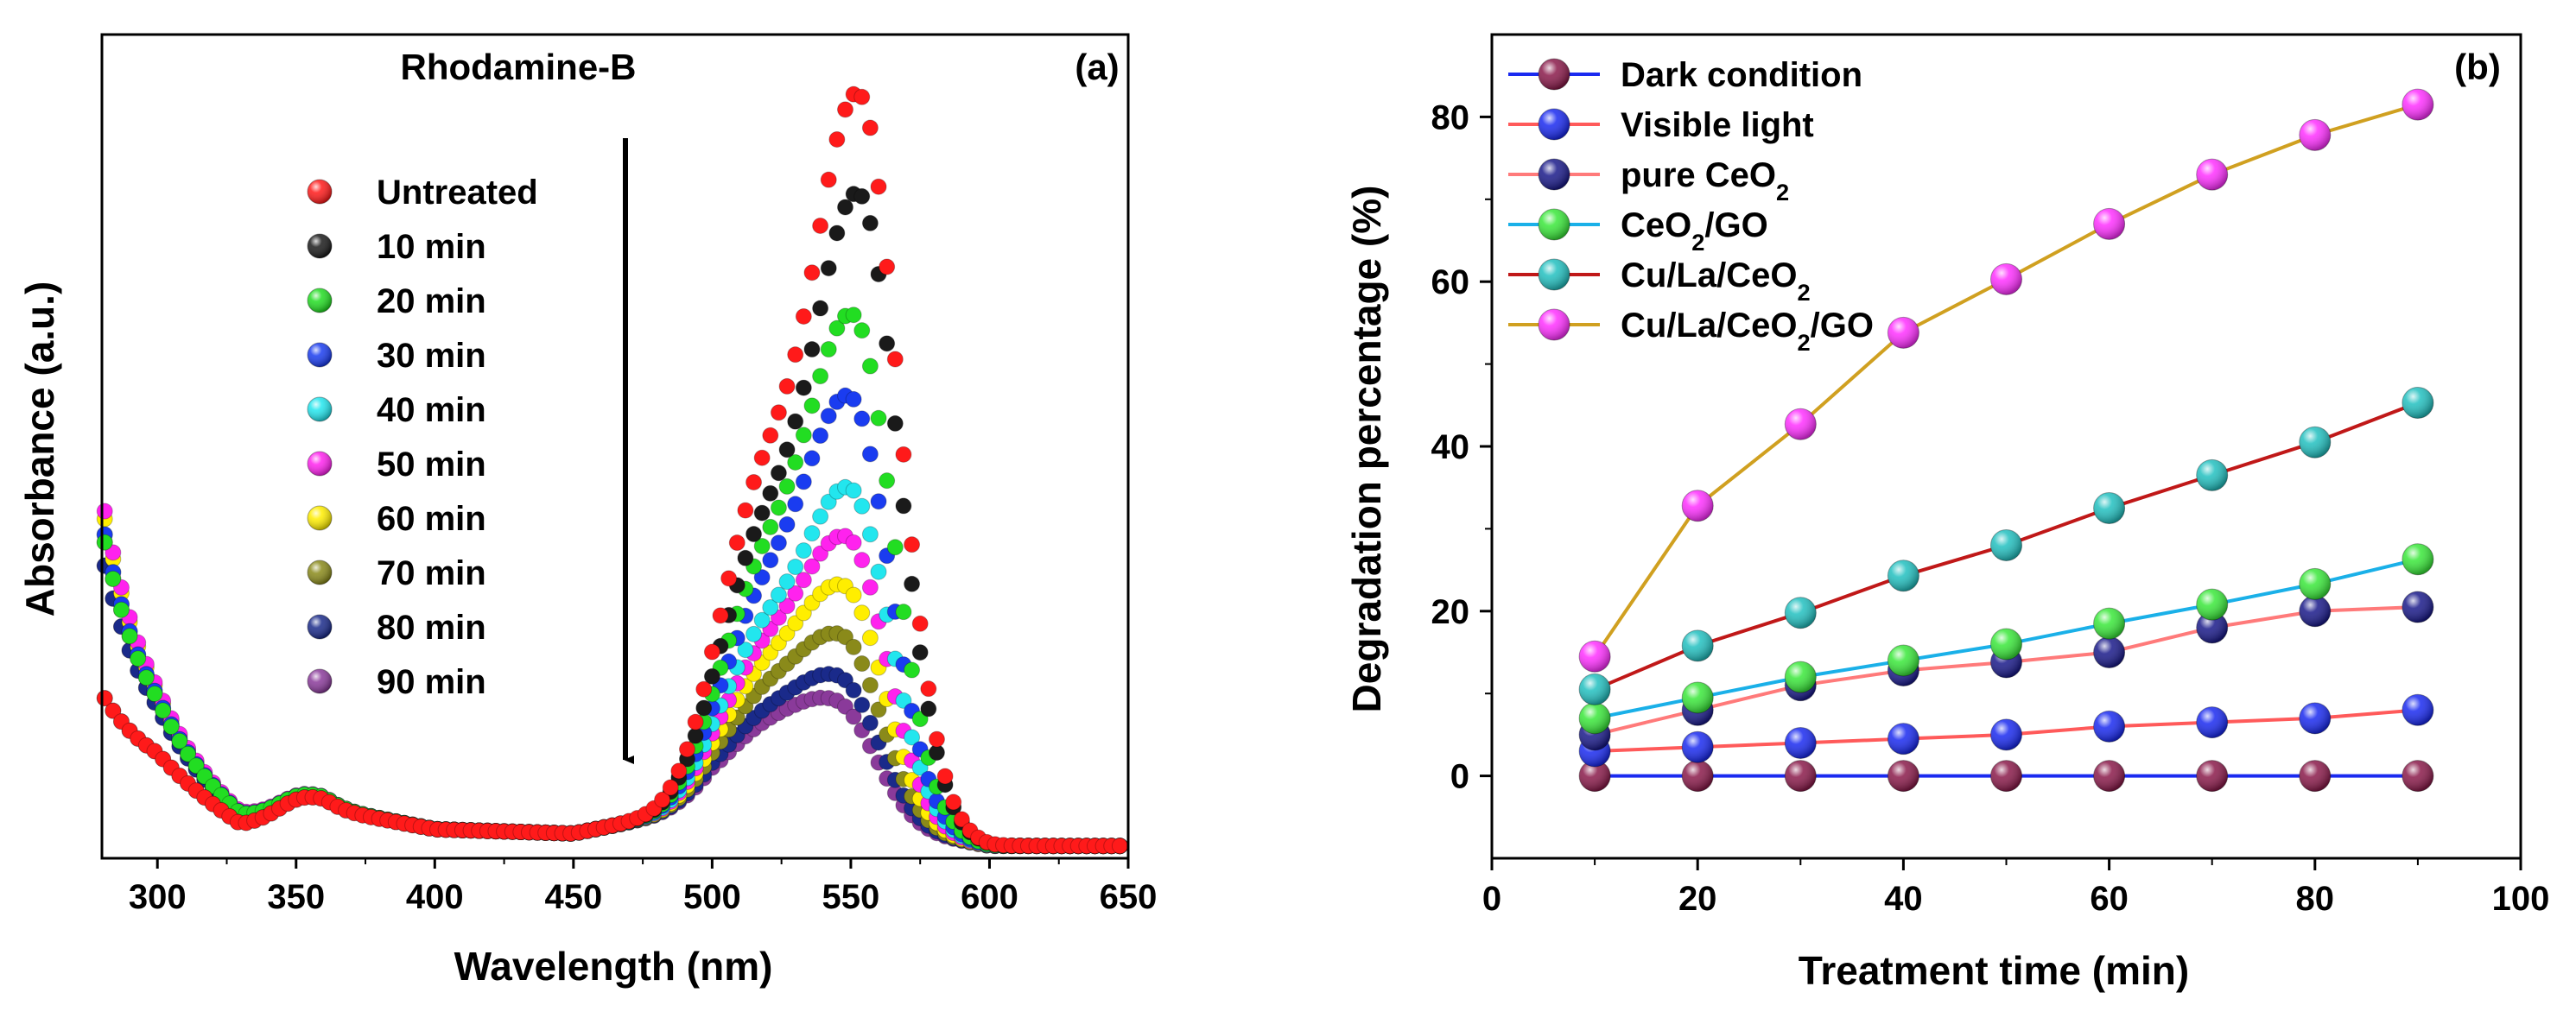 Image resolution: width=2576 pixels, height=1018 pixels. Describe the element at coordinates (1129, 897) in the screenshot. I see `panel-a-x-tick-label: 650` at that location.